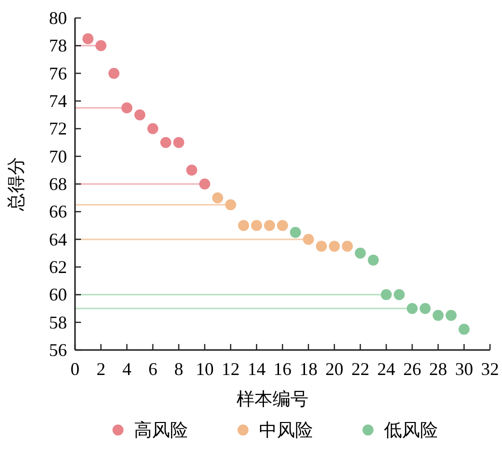 The image size is (502, 454). What do you see at coordinates (75, 369) in the screenshot?
I see `x-tick-label: 0` at bounding box center [75, 369].